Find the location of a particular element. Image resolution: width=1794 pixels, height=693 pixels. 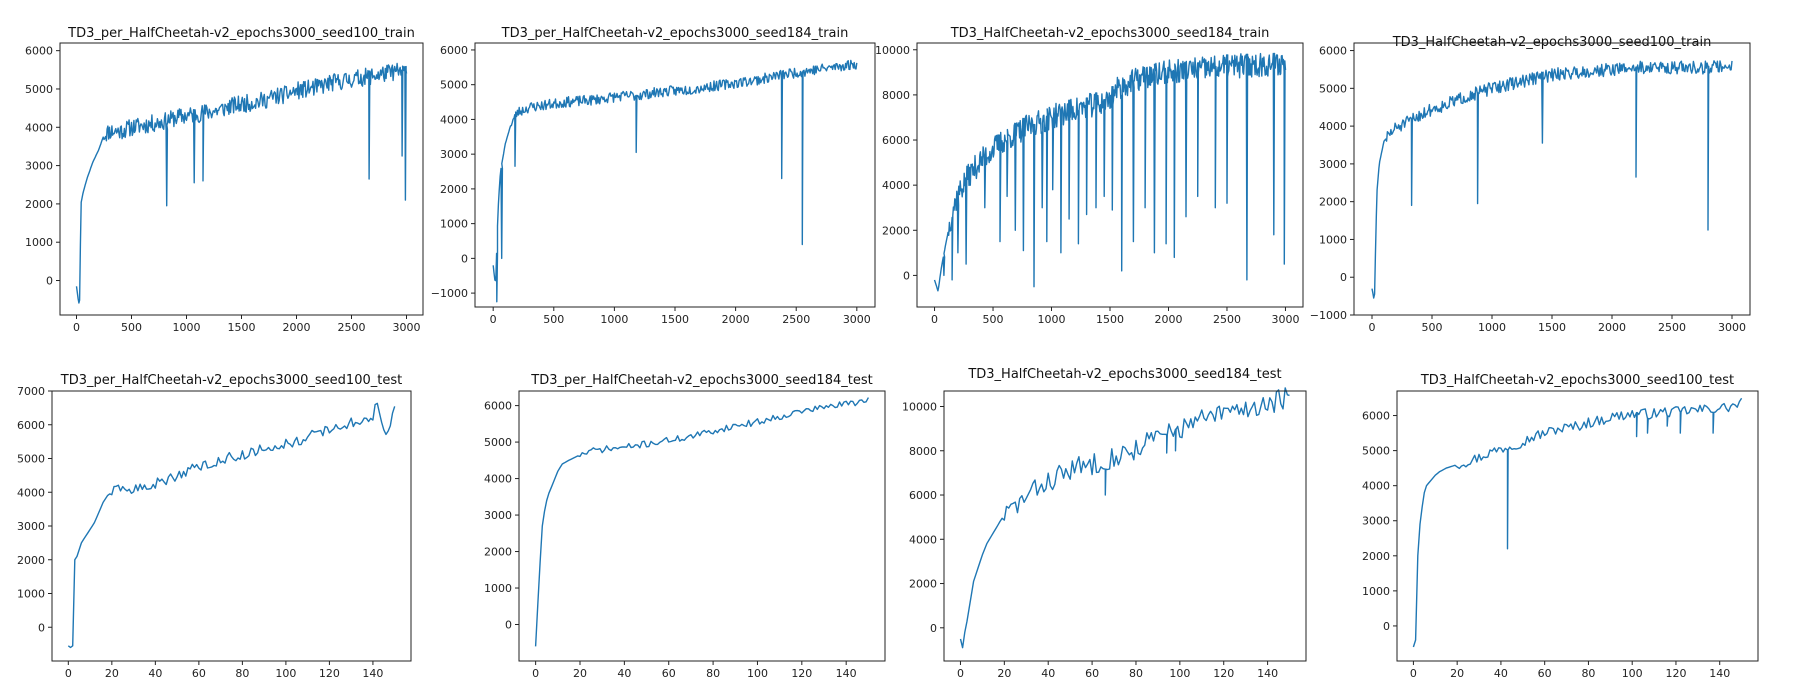

x-tick-label: 2500 is located at coordinates (352, 327).